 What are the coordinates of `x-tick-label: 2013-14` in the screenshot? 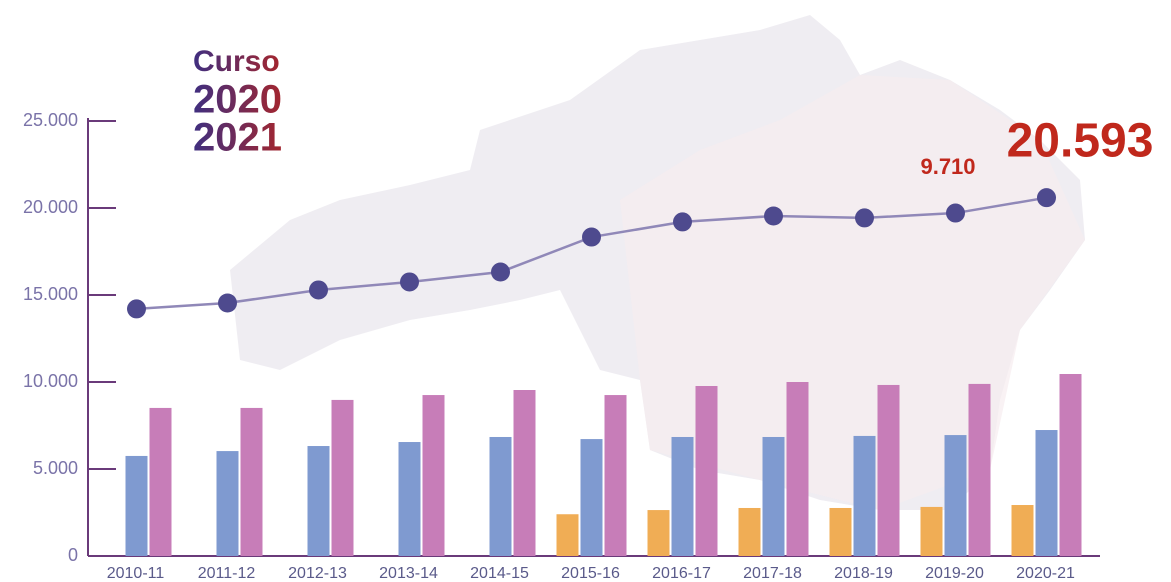 It's located at (408, 573).